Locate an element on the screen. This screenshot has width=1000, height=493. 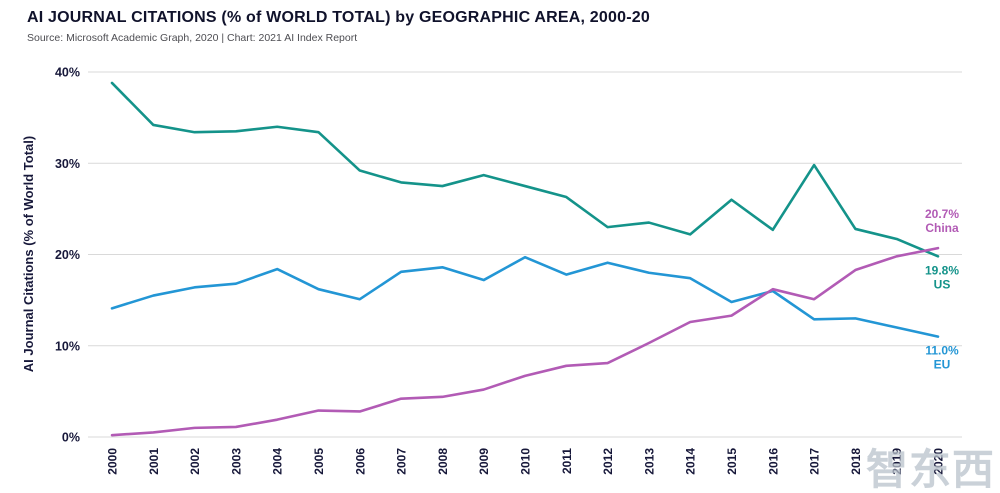
x-tick-label: 2019 is located at coordinates (897, 461).